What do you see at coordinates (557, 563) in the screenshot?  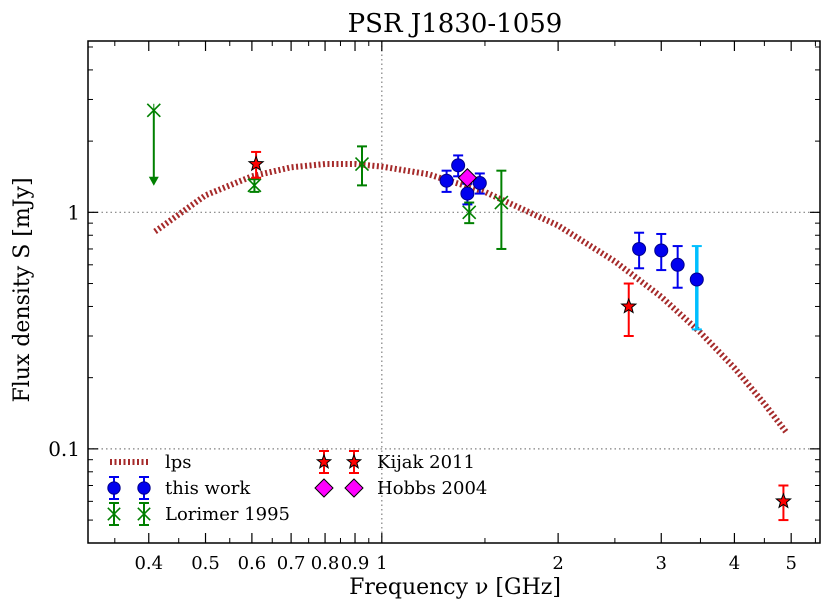 I see `x-tick-label: 2` at bounding box center [557, 563].